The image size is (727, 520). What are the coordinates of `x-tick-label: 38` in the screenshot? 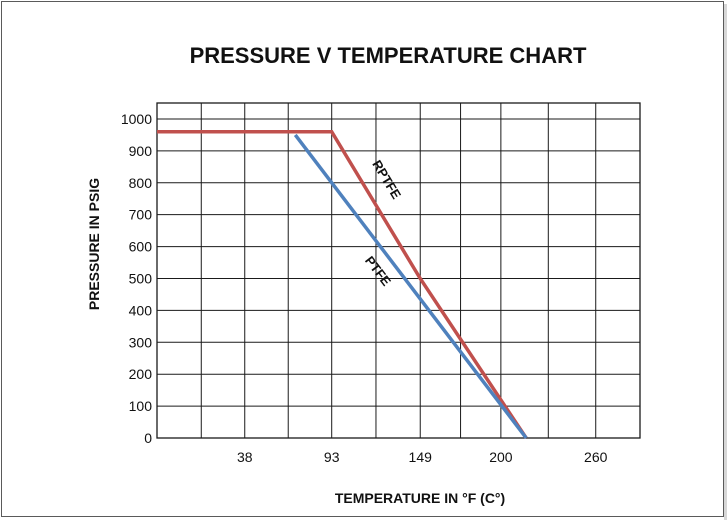 It's located at (245, 457).